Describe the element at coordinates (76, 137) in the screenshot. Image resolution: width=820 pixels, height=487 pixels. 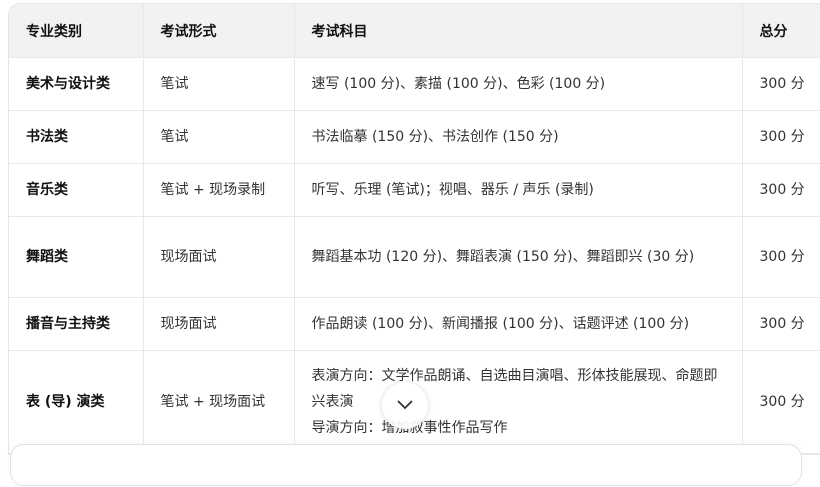
I see `category-cell: 书法类` at that location.